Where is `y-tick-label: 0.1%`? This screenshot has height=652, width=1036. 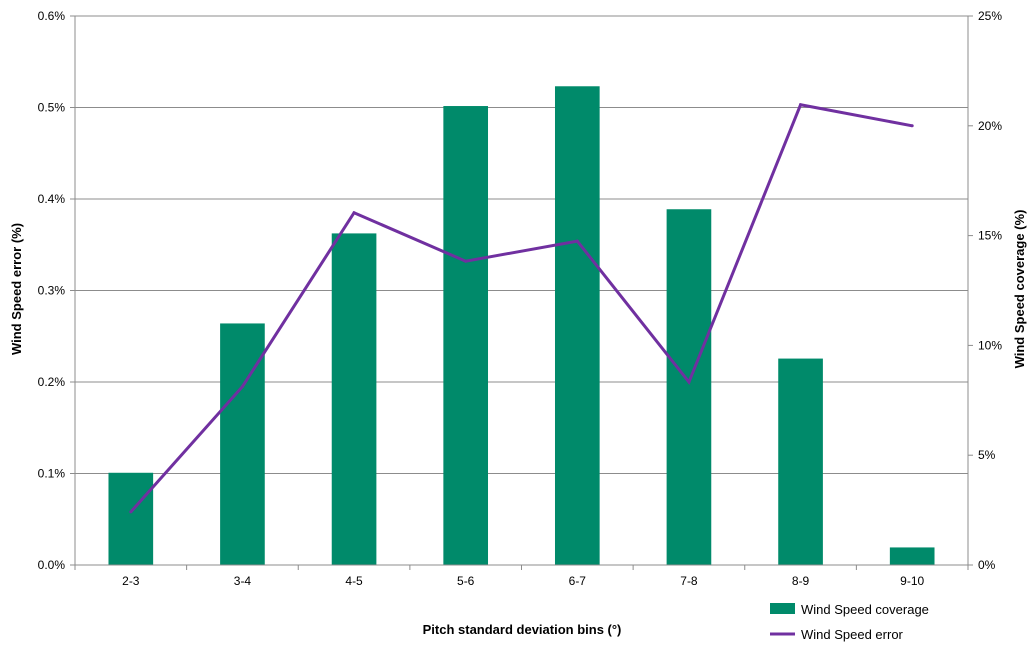
y-tick-label: 0.1% is located at coordinates (52, 474).